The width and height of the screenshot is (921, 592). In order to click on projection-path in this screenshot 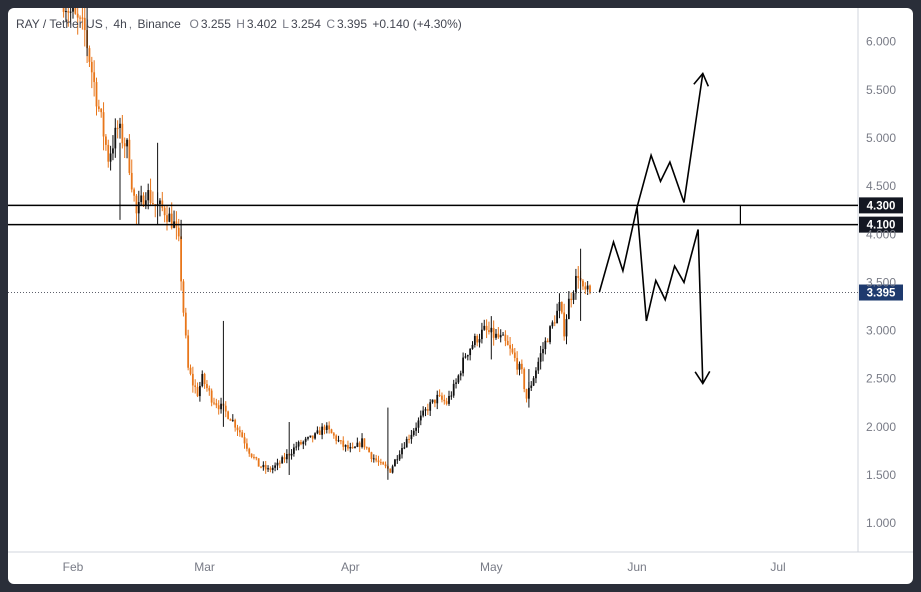, I will do `click(654, 228)`.